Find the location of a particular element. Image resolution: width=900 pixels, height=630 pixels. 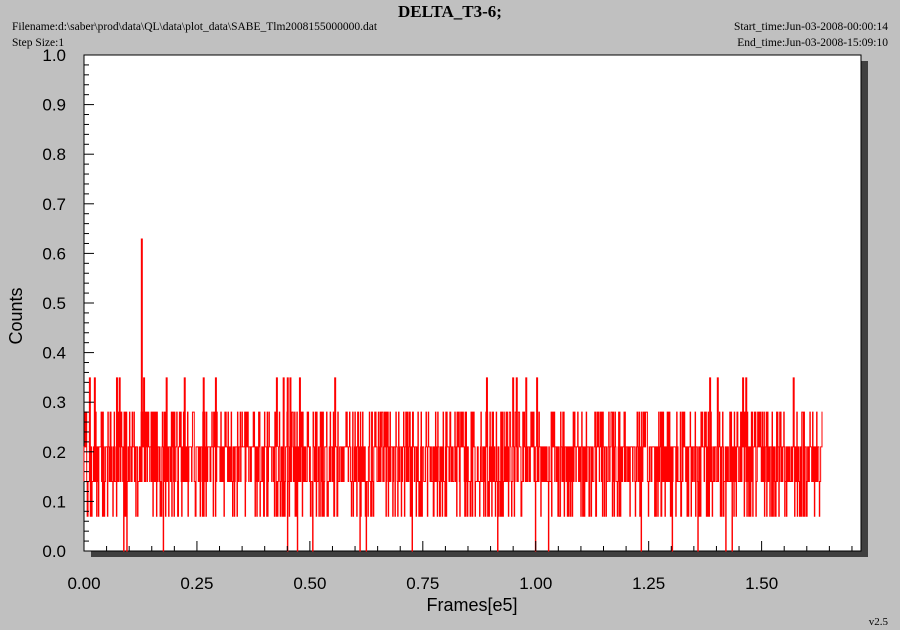

y-tick-label: 0.7 is located at coordinates (54, 204).